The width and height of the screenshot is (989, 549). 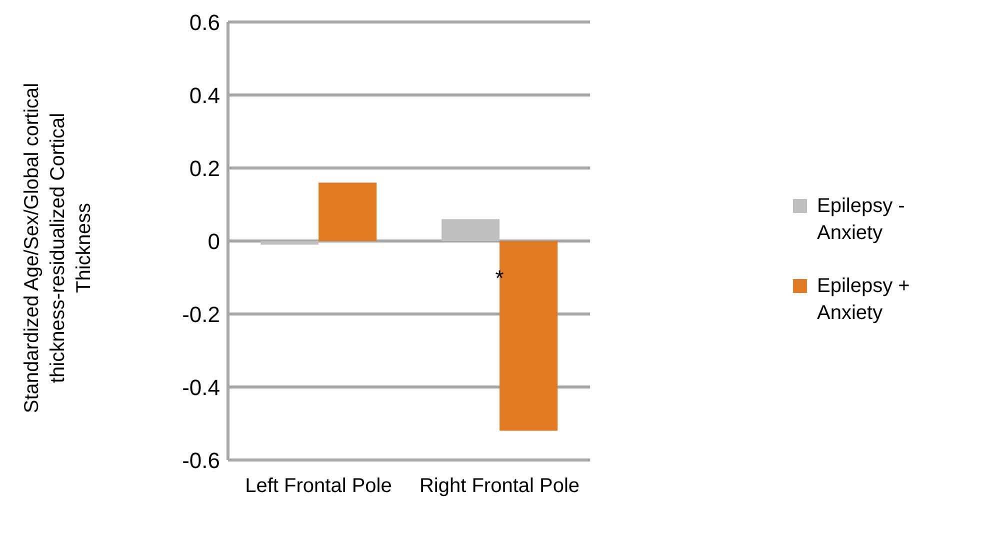 I want to click on y-tick-label: -0.2, so click(x=201, y=314).